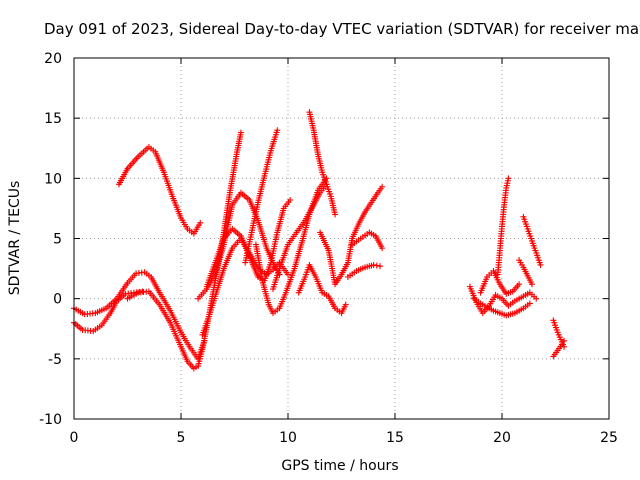 This screenshot has width=640, height=480. What do you see at coordinates (395, 438) in the screenshot?
I see `x-tick-label: 15` at bounding box center [395, 438].